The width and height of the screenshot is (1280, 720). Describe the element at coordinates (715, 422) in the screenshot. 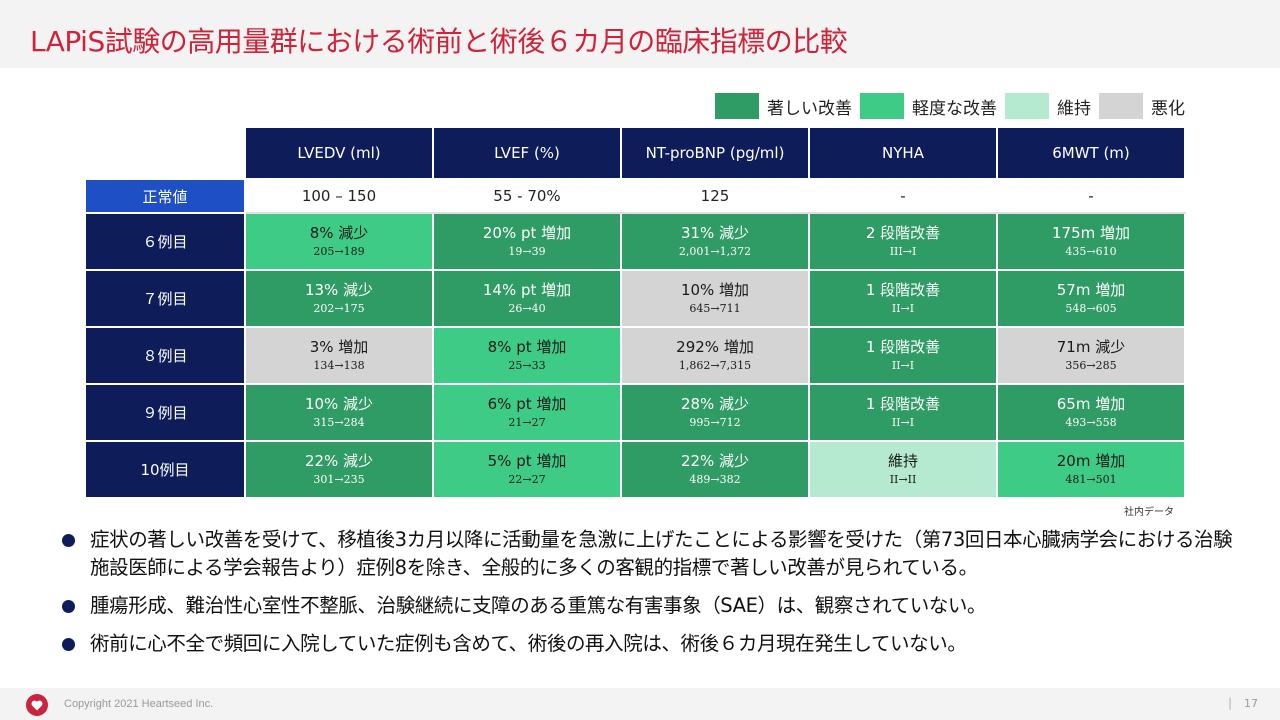

I see `cell-sub-value: 995→712` at that location.